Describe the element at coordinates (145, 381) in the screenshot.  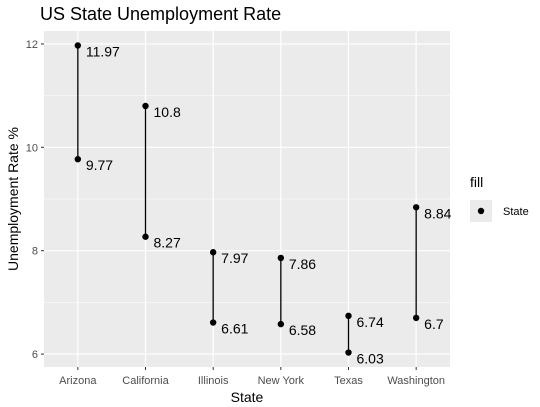
I see `x-tick-label: California` at that location.